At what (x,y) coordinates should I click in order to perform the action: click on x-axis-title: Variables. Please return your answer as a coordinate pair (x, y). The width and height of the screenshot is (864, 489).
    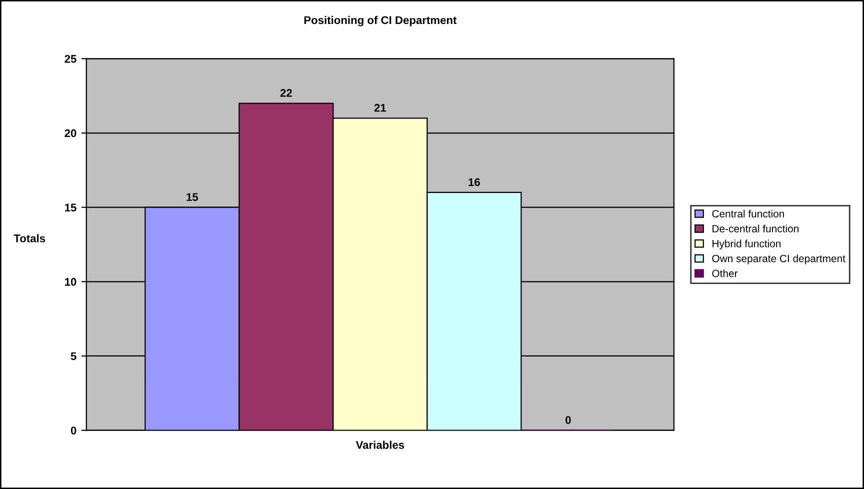
    Looking at the image, I should click on (380, 444).